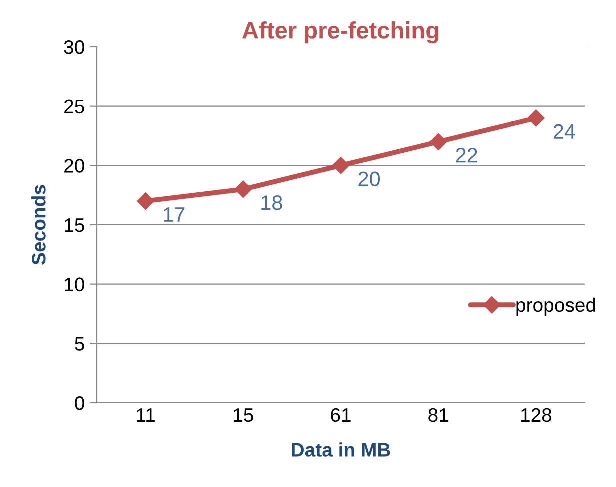  I want to click on data-label: 20, so click(369, 179).